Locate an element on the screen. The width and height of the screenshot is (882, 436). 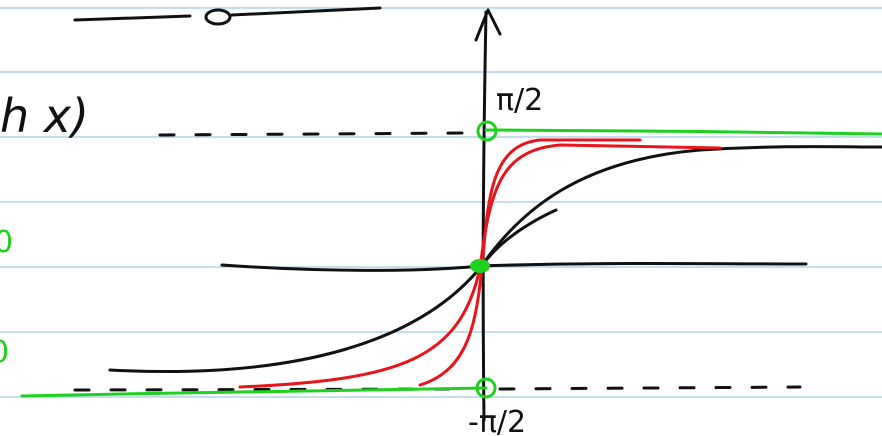
formula-fragment: h x) is located at coordinates (44, 116).